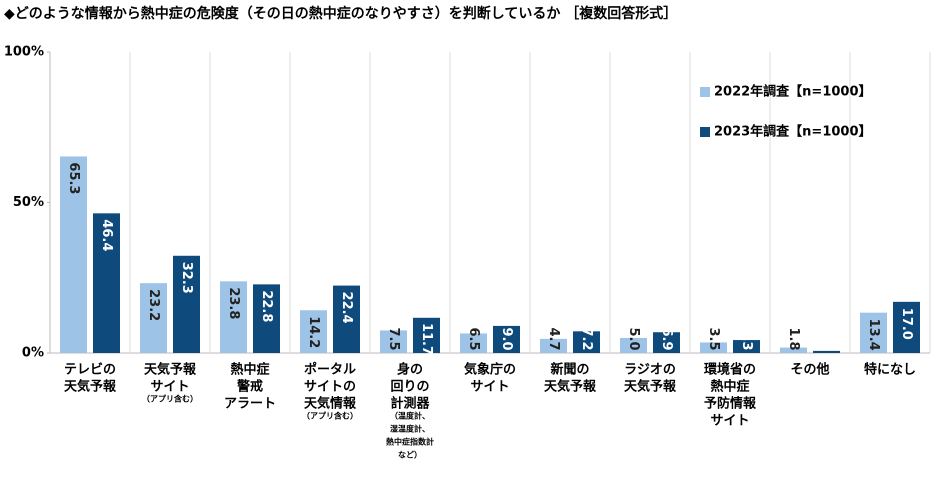 The width and height of the screenshot is (940, 479). Describe the element at coordinates (410, 442) in the screenshot. I see `category-note: 熱中症指数計` at that location.